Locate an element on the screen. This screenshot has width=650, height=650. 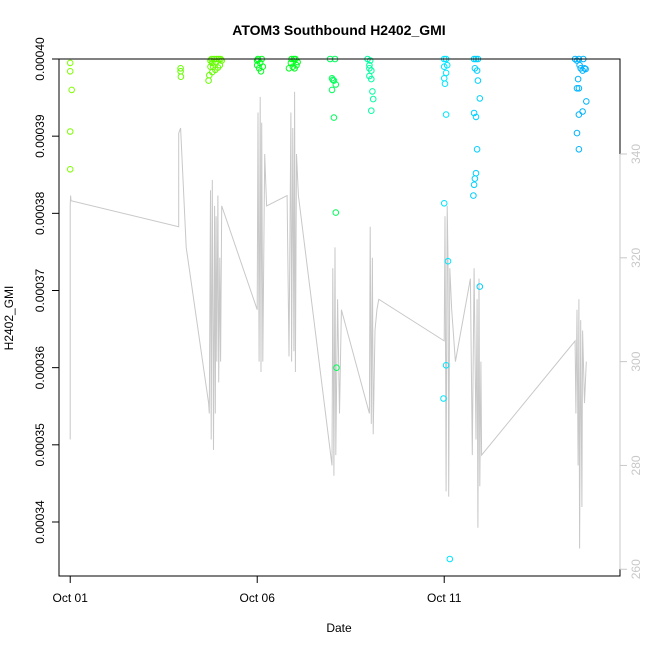
y-tick-label: 0.00040 is located at coordinates (40, 59).